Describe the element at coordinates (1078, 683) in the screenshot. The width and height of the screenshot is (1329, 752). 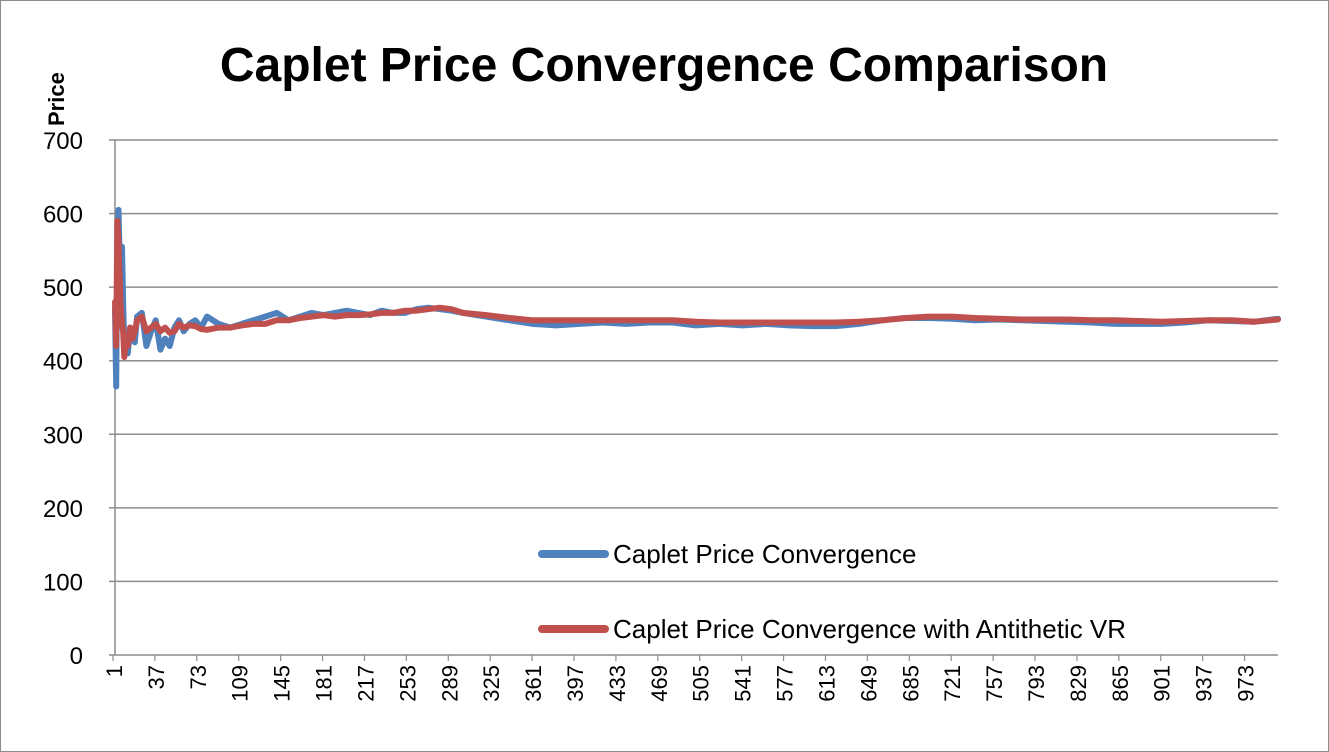
I see `x-tick-label: 829` at that location.